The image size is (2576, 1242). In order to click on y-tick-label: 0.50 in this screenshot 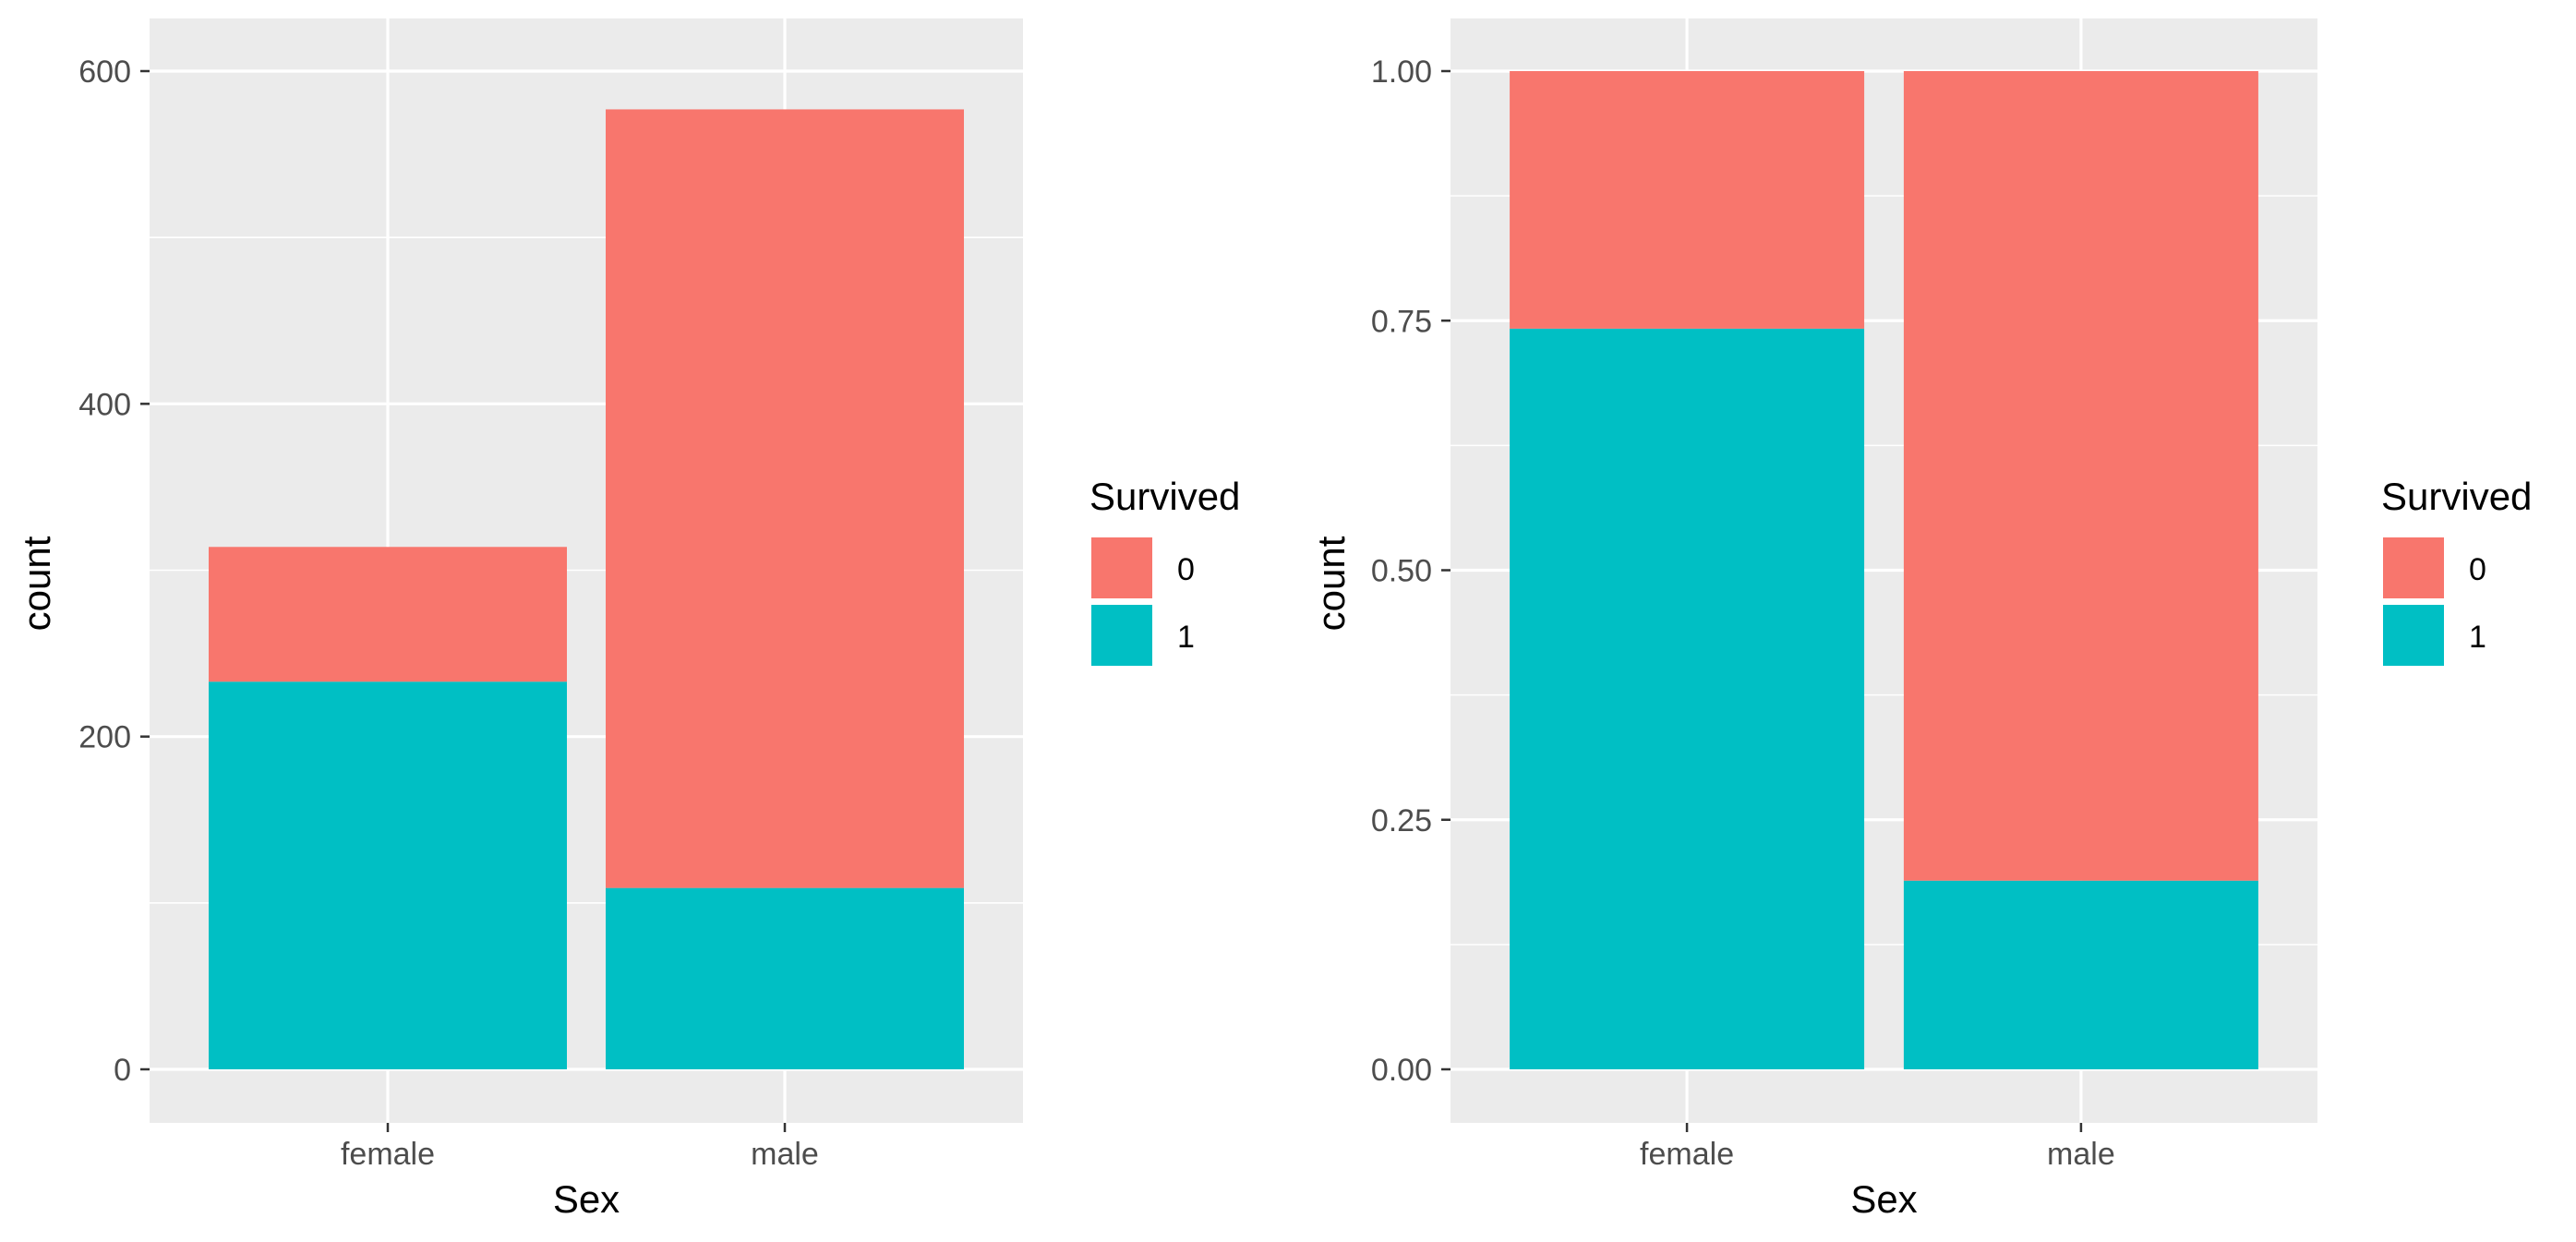, I will do `click(1401, 571)`.